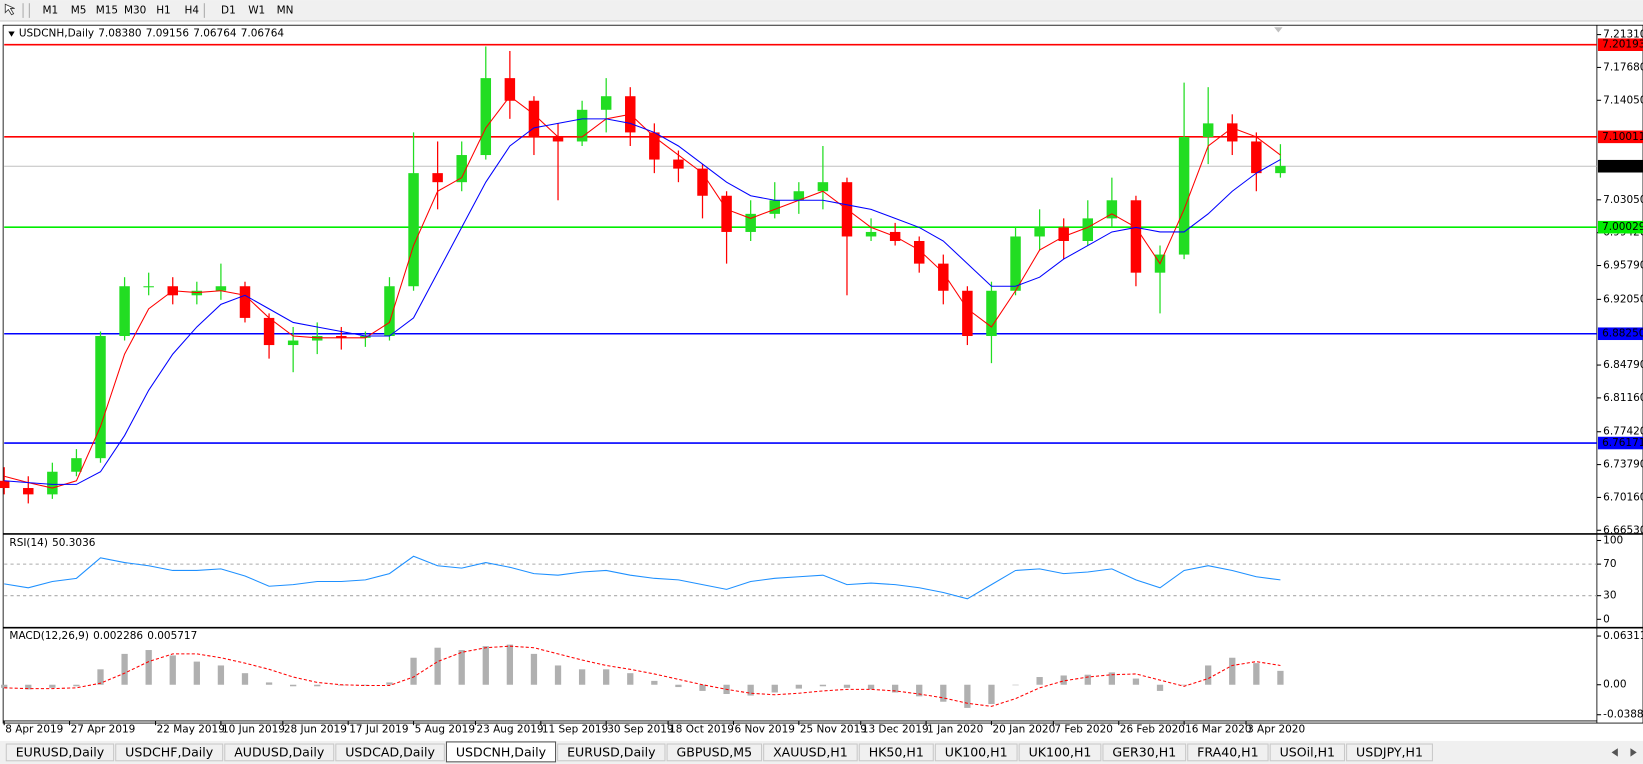  Describe the element at coordinates (52, 543) in the screenshot. I see `indicator-label: RSI(14) 50.3036` at that location.